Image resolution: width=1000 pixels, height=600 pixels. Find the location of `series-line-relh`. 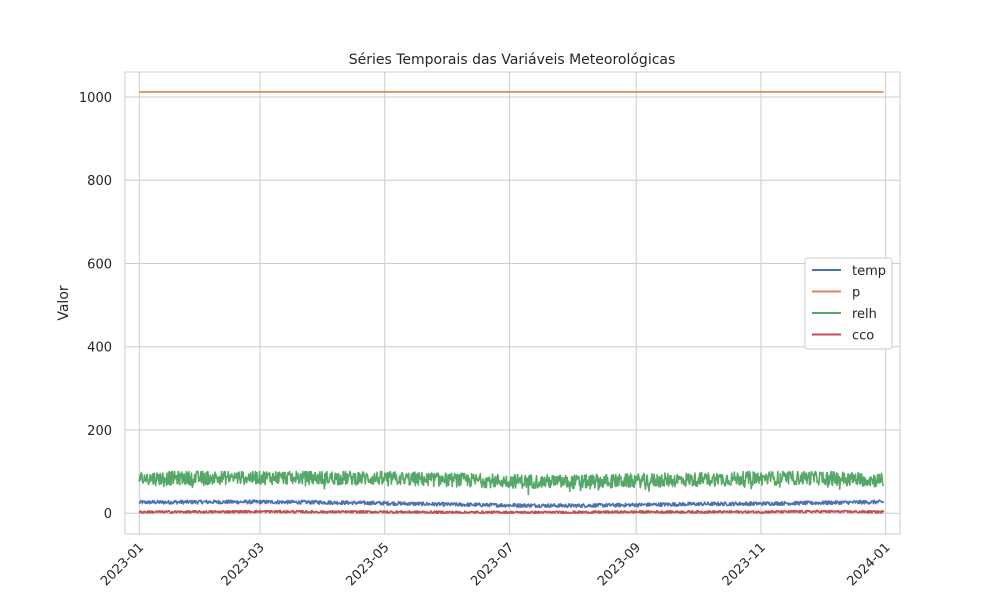

series-line-relh is located at coordinates (511, 483).